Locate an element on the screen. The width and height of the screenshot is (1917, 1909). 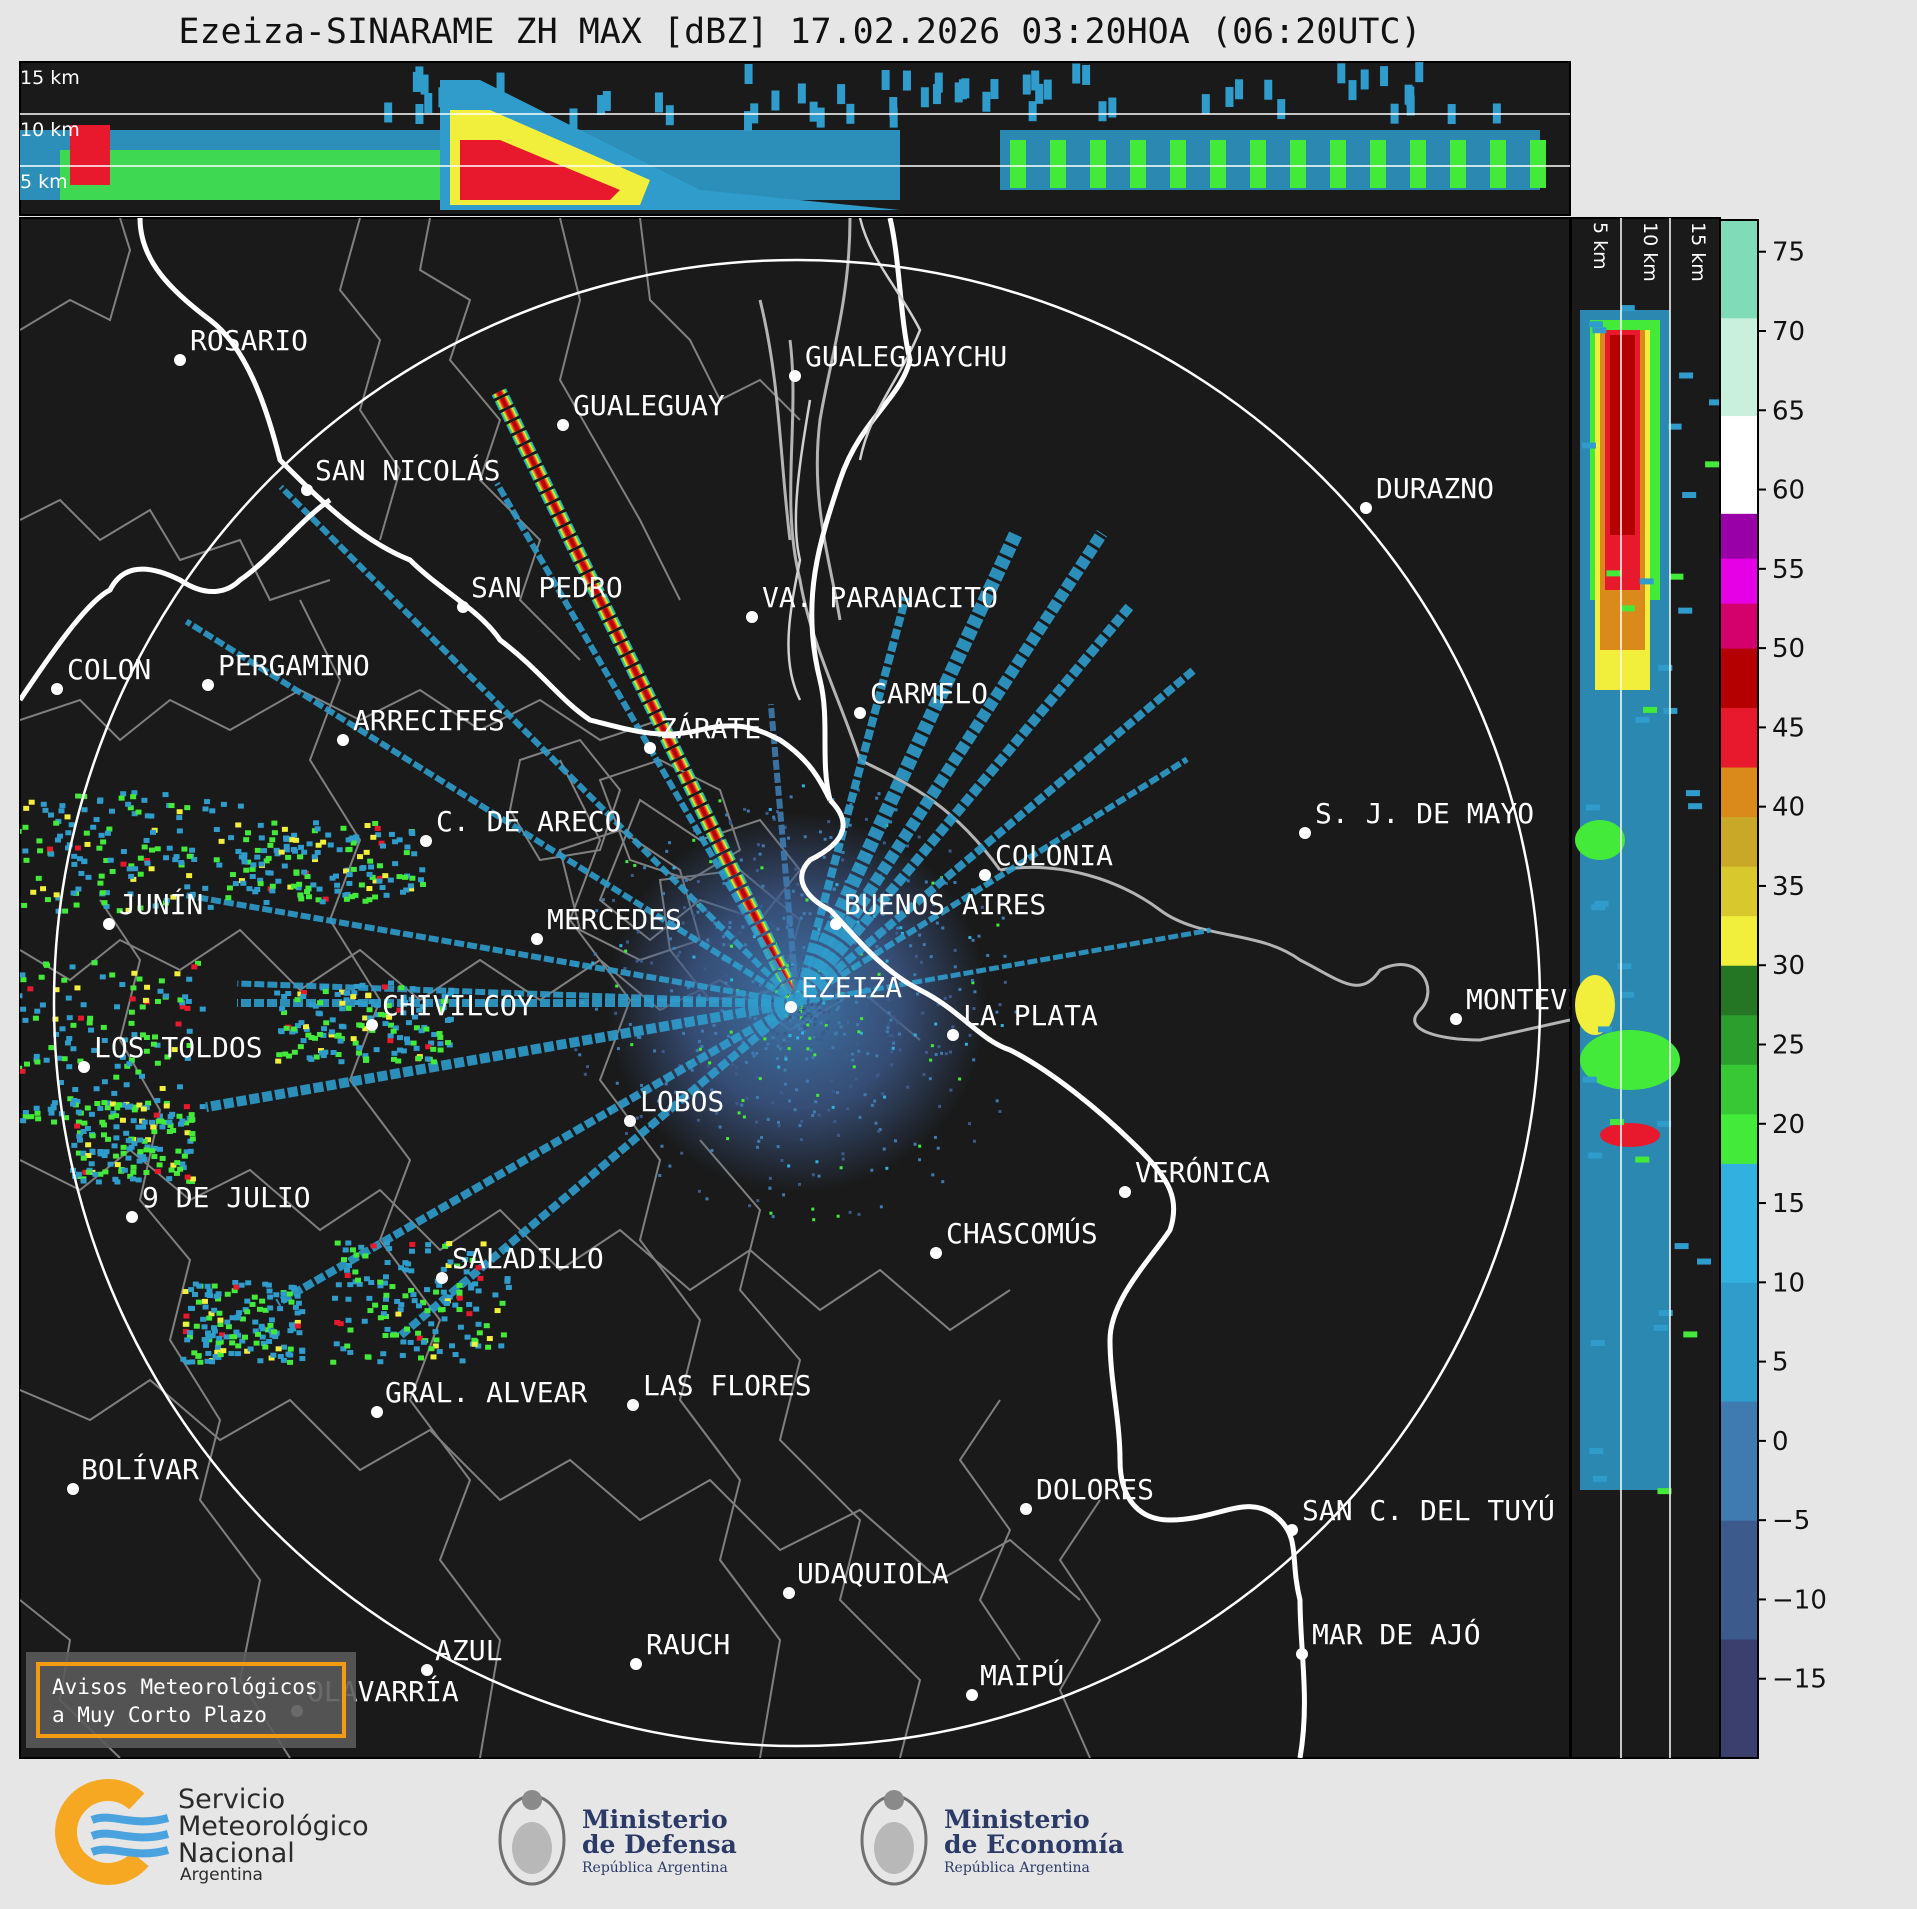
city-label: LAS FLORES is located at coordinates (727, 1385).